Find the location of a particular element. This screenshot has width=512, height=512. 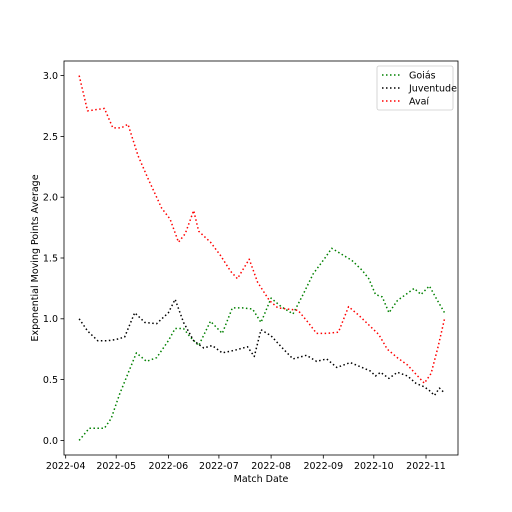

y-tick-label: 3.0 is located at coordinates (50, 76).